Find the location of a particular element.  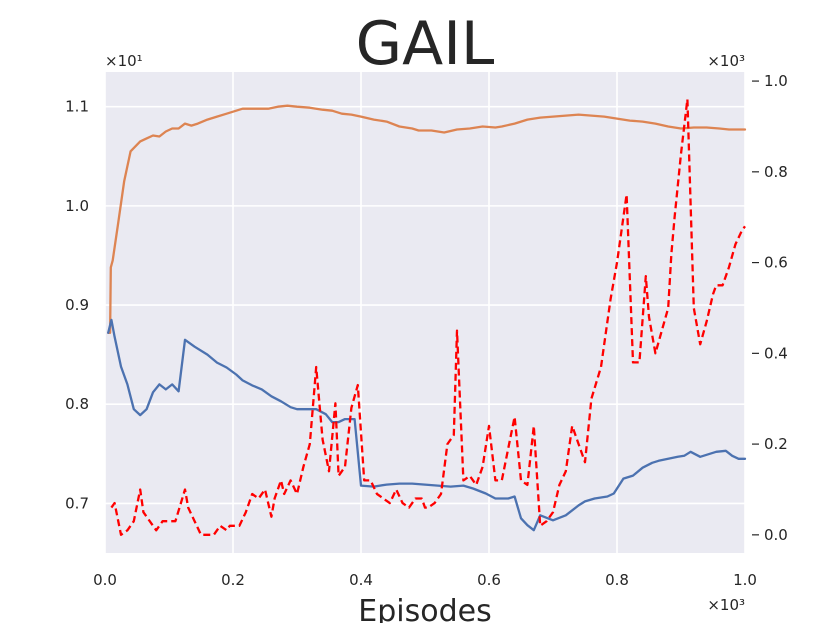

x-multiplier: ×10³ is located at coordinates (726, 605).